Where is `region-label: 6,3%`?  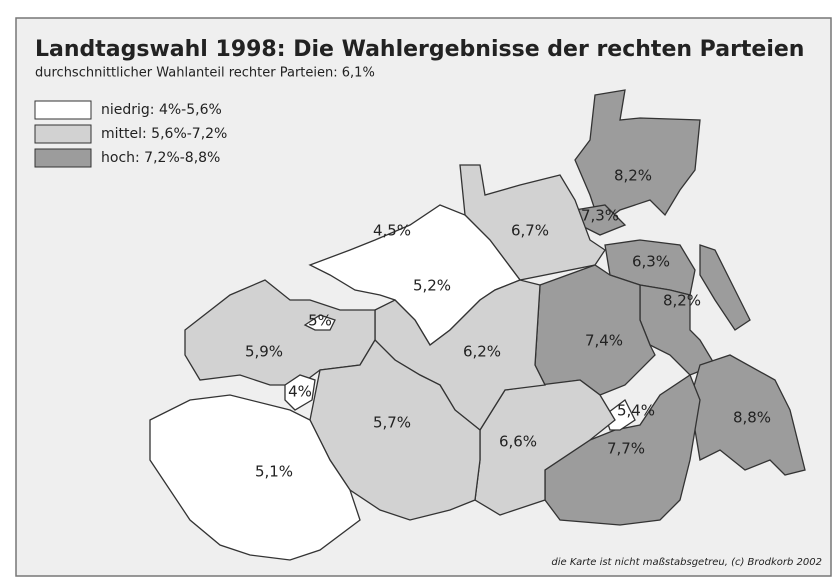
region-label: 6,3% is located at coordinates (651, 262).